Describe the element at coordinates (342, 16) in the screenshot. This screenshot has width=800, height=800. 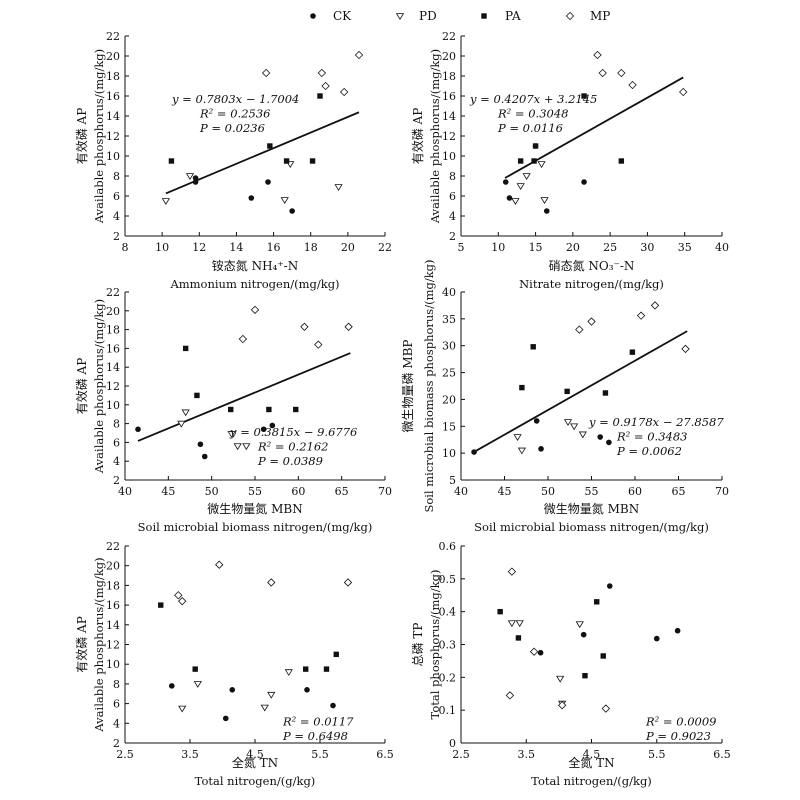
I see `legend-label-ck: CK` at that location.